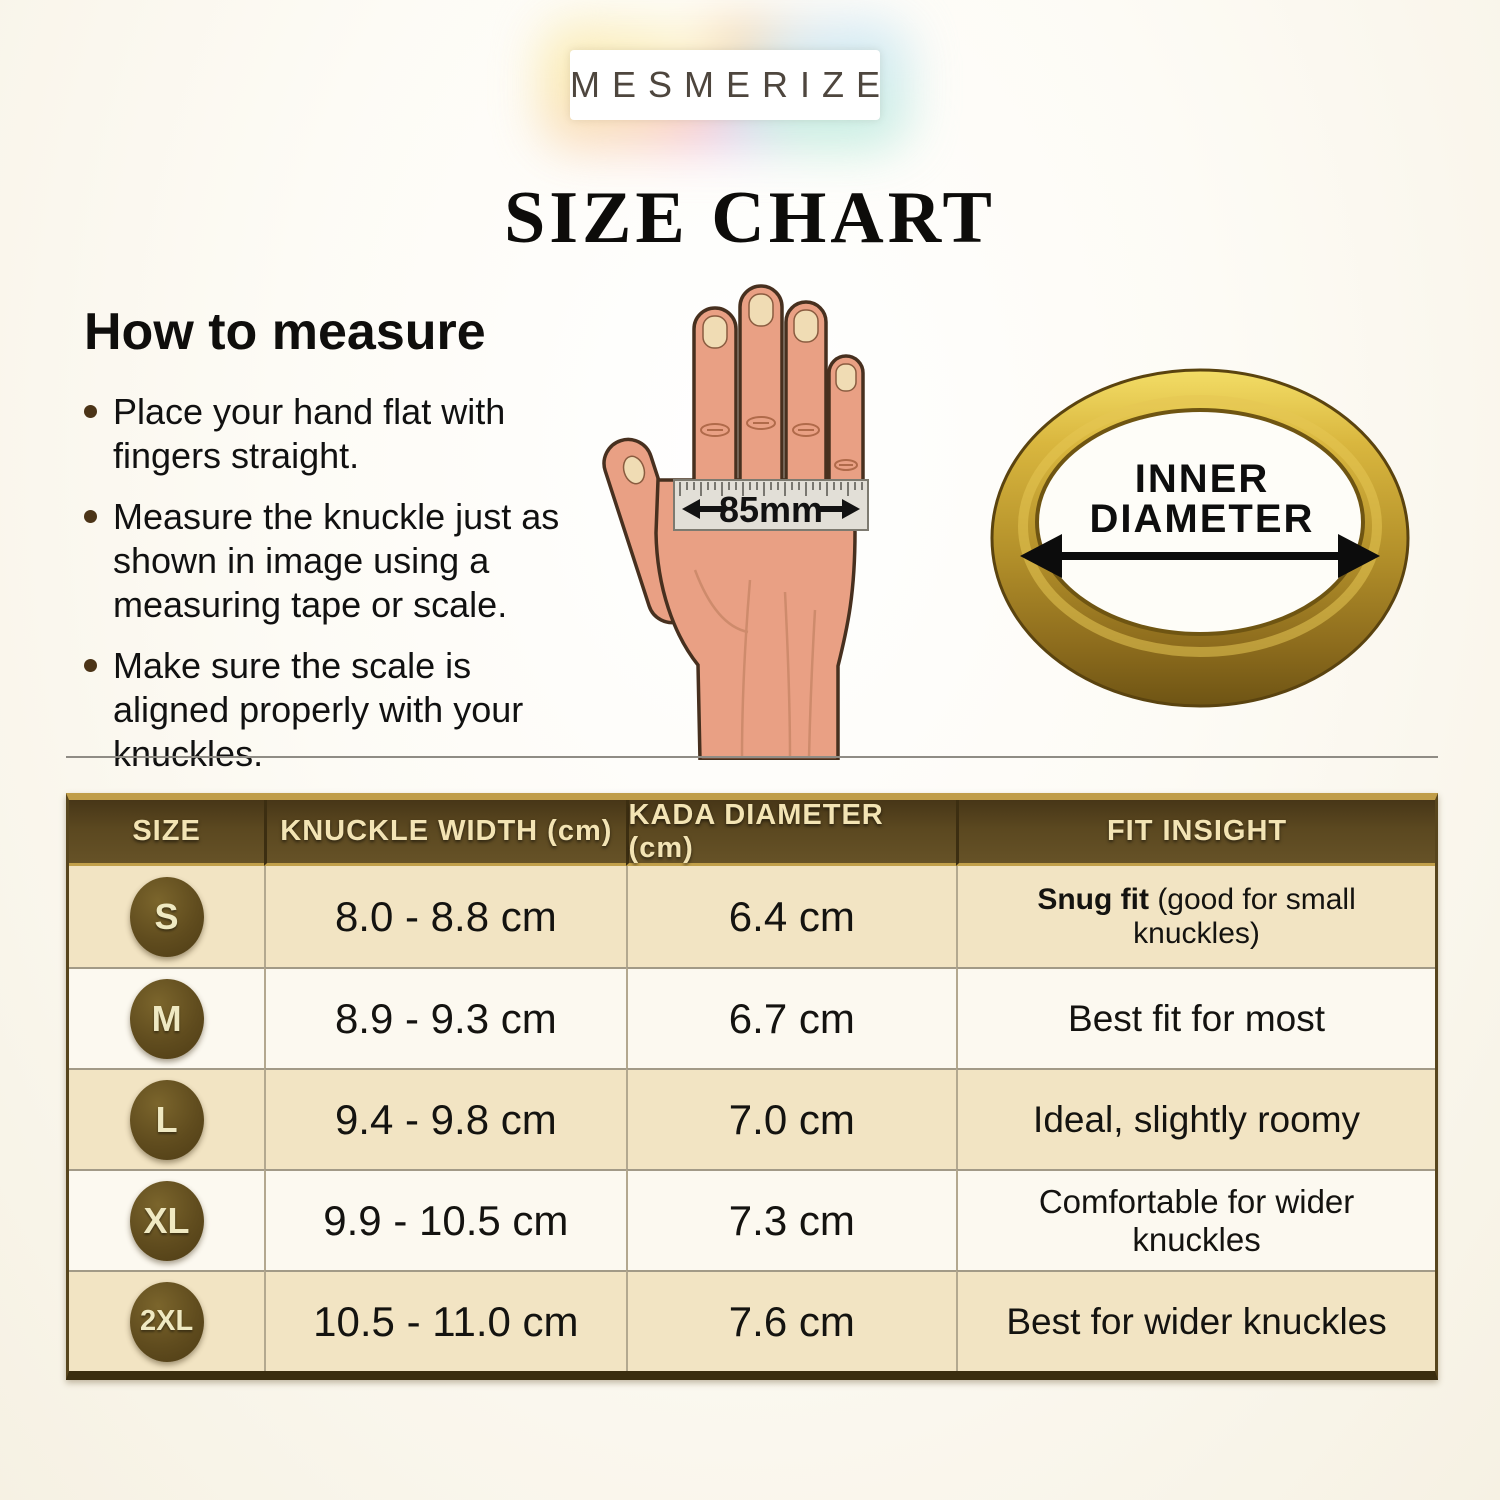 The height and width of the screenshot is (1500, 1500). I want to click on fit-insight-cell: Best for wider knuckles, so click(1195, 1320).